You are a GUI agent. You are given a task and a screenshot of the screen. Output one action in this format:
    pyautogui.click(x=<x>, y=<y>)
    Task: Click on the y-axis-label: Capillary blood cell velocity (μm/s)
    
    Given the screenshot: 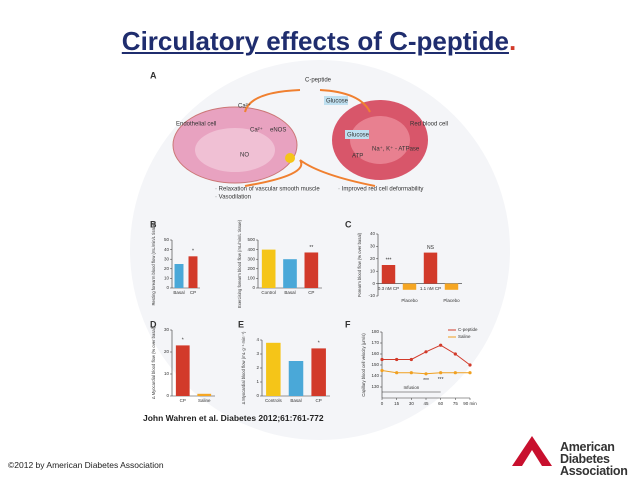 What is the action you would take?
    pyautogui.click(x=363, y=365)
    